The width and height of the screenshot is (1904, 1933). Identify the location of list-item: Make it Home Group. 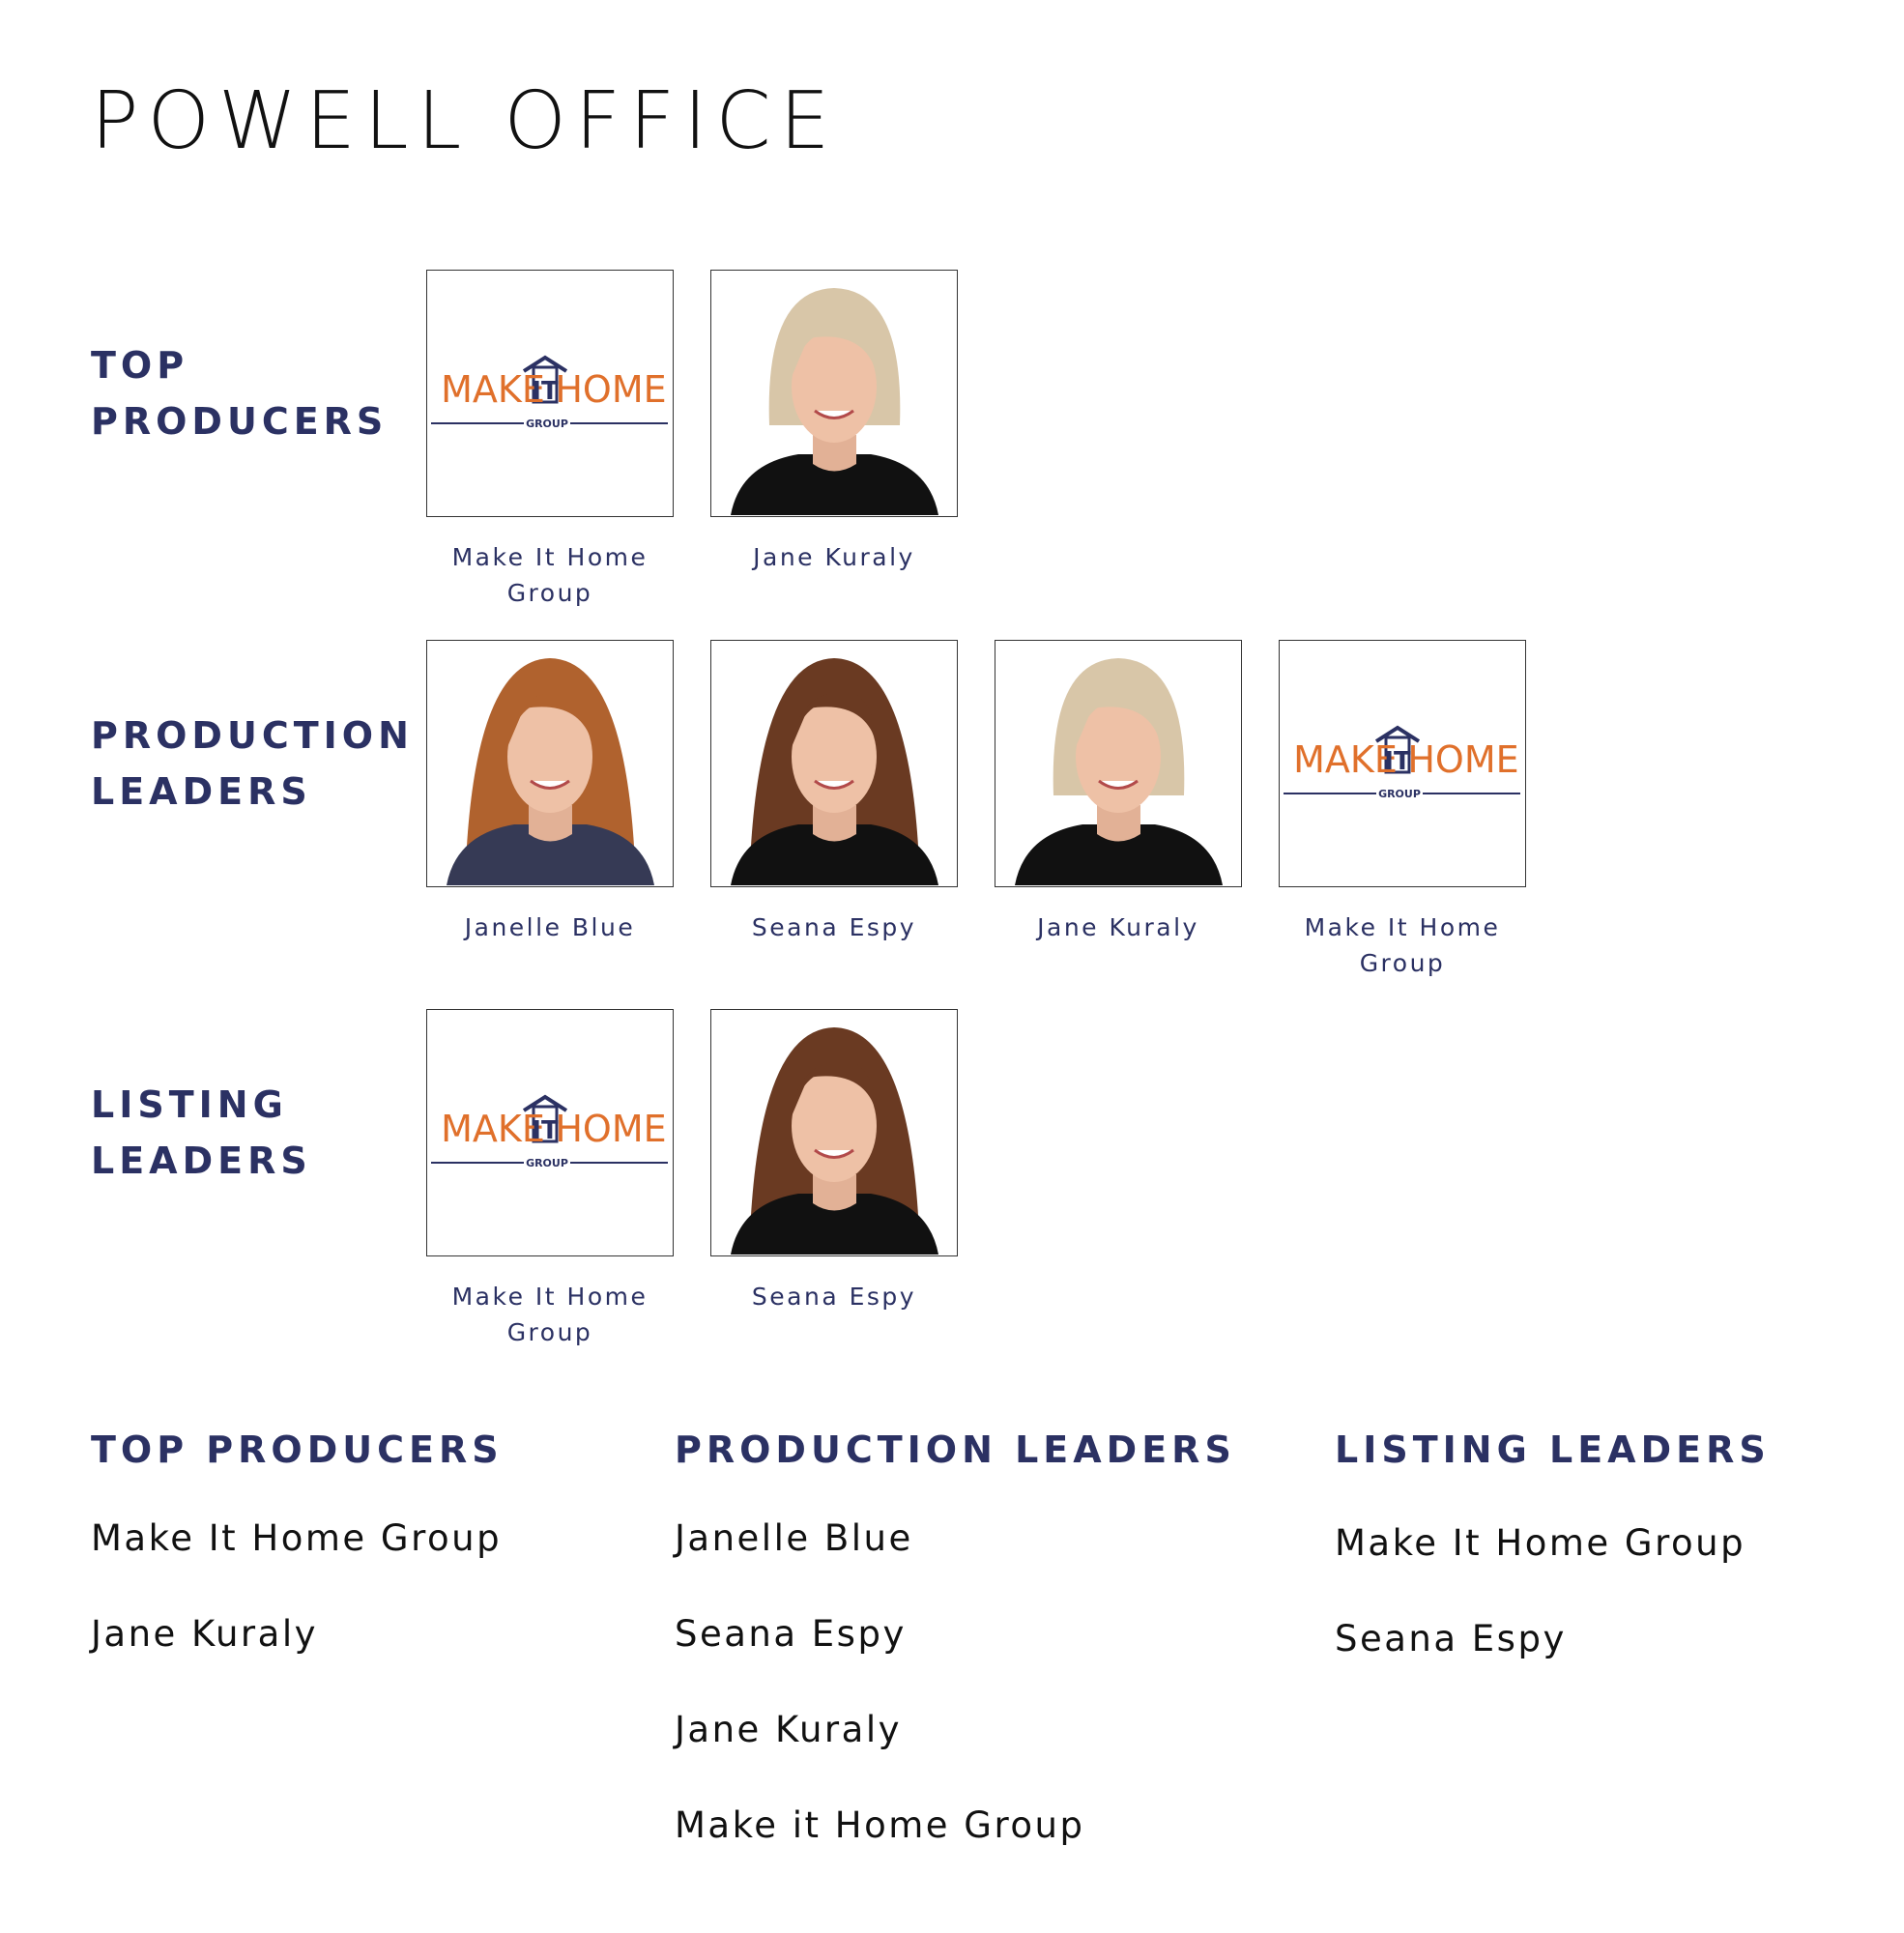
(880, 1825).